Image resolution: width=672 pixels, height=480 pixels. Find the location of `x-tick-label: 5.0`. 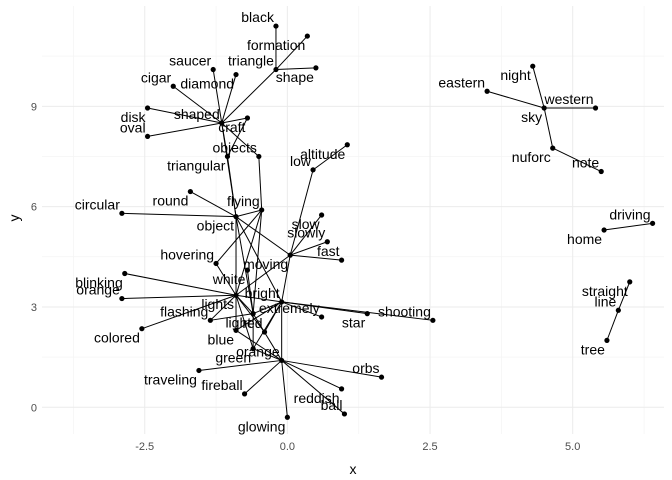

x-tick-label: 5.0 is located at coordinates (572, 447).